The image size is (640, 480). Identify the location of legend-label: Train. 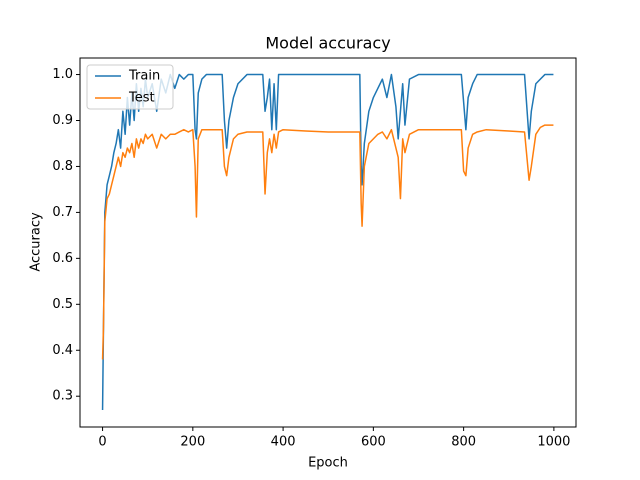
(144, 76).